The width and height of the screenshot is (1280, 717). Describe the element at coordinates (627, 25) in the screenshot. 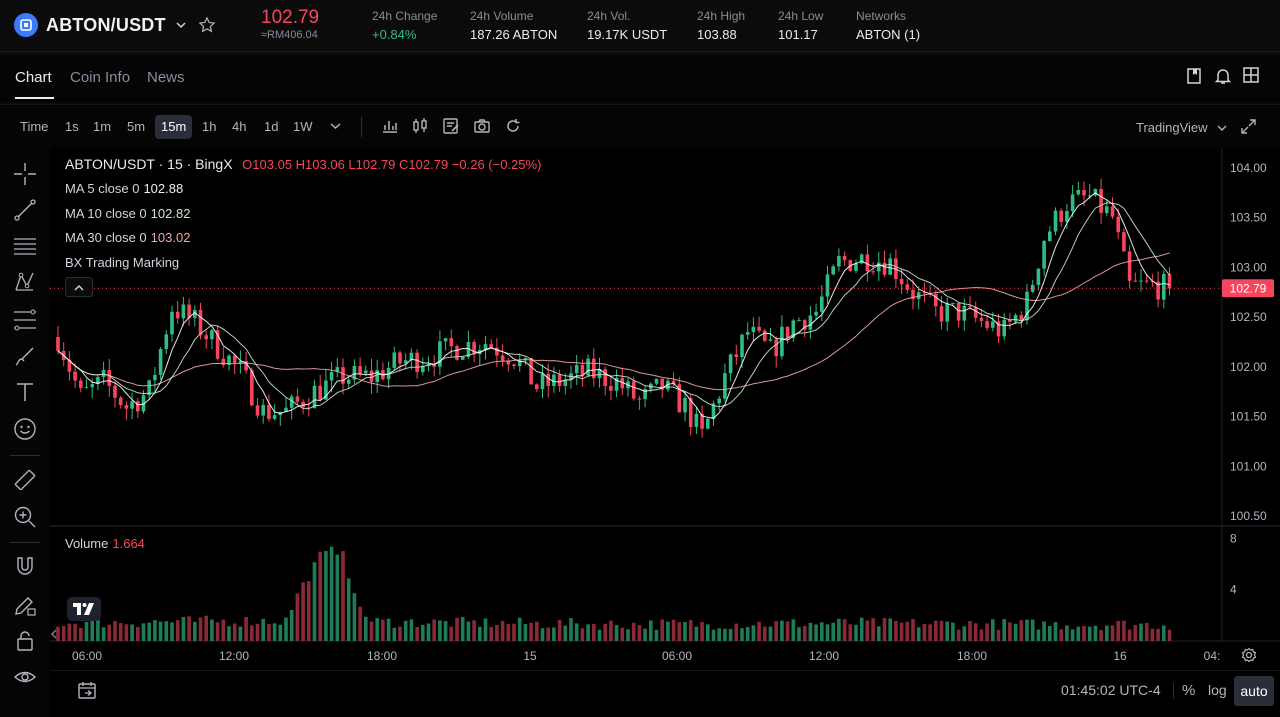

I see `stat-24h-vol-: 24h Vol. 19.17K USDT` at that location.